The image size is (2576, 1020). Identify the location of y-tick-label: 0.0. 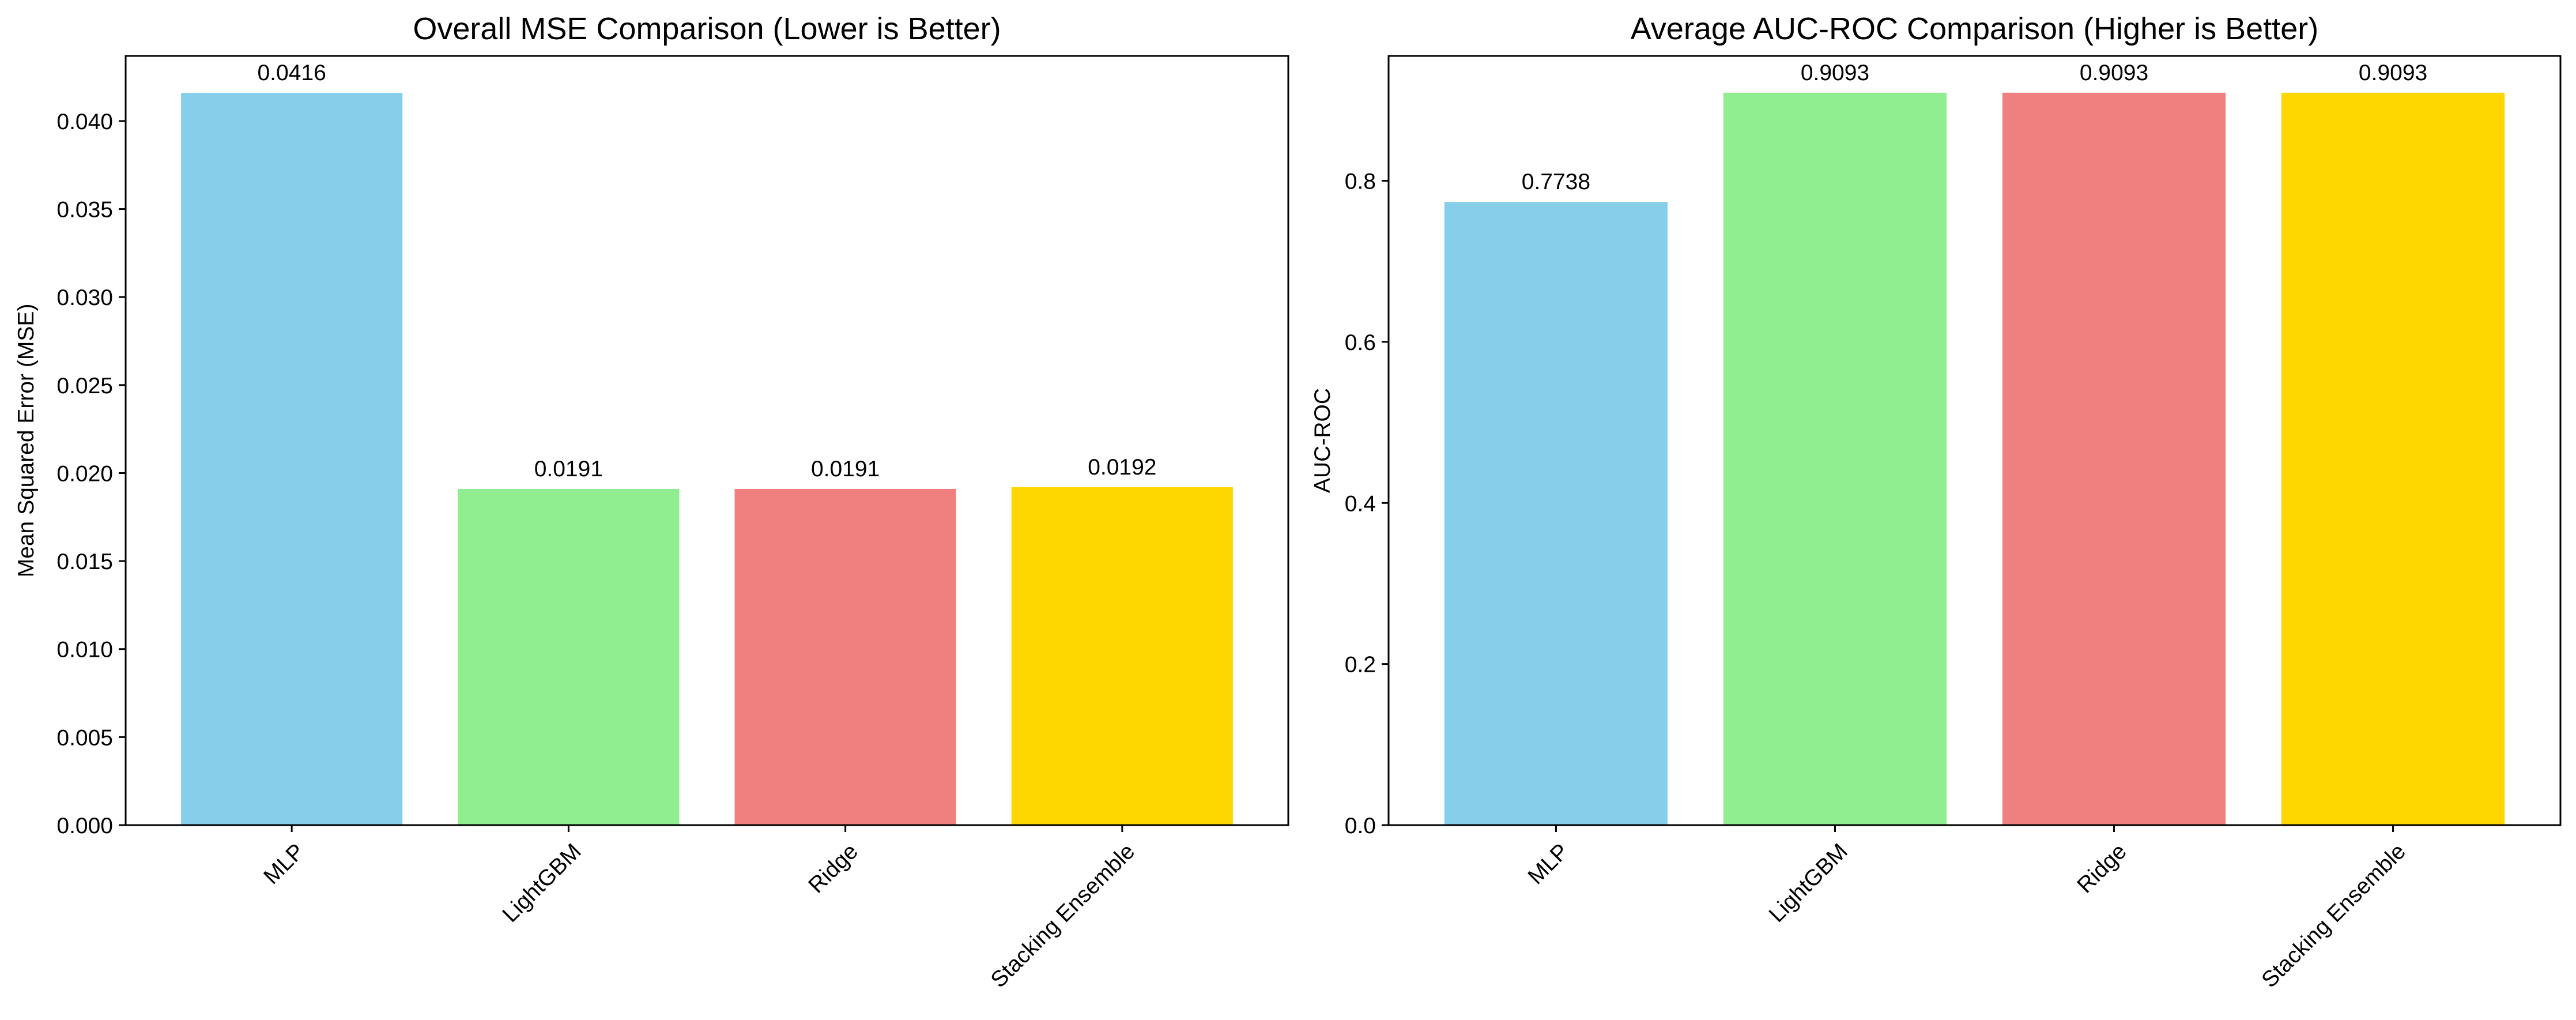
(1360, 826).